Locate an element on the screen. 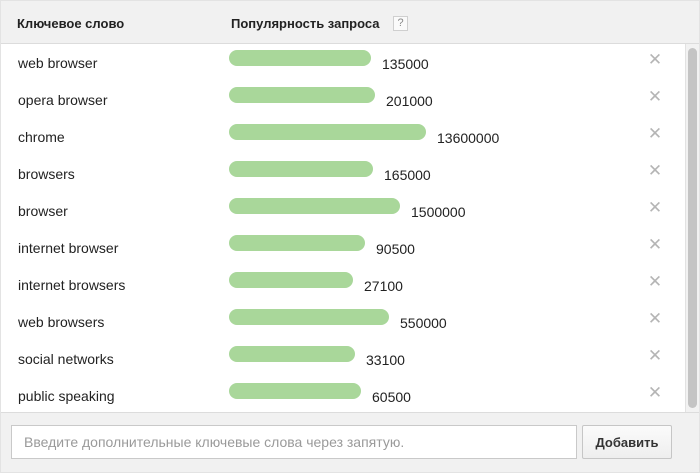  keyword-row: opera browser 201000 ✕ is located at coordinates (343, 102).